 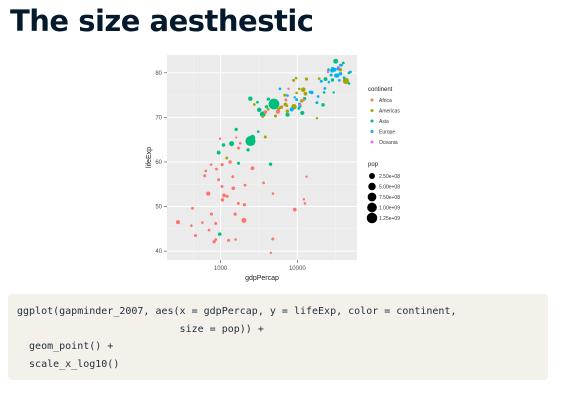 What do you see at coordinates (389, 188) in the screenshot?
I see `legend-size-label: 5.00e+08` at bounding box center [389, 188].